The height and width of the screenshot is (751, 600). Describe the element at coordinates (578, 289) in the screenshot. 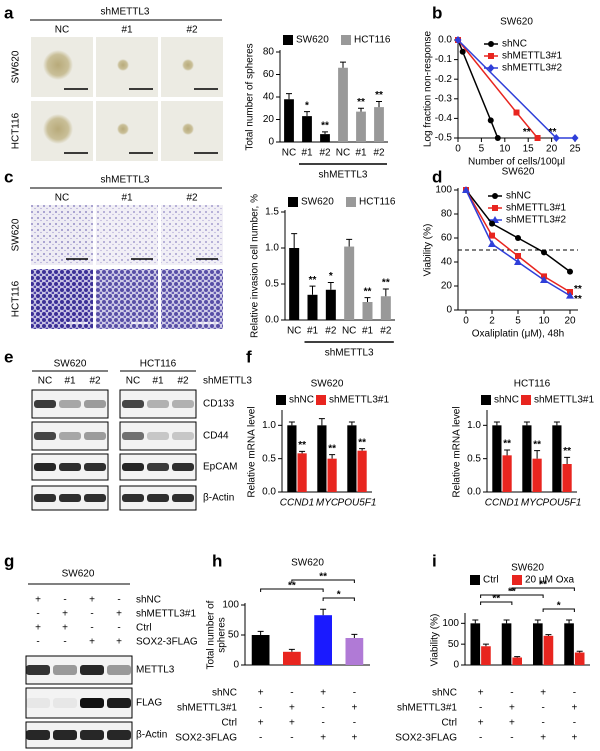

I see `annotation: **` at that location.